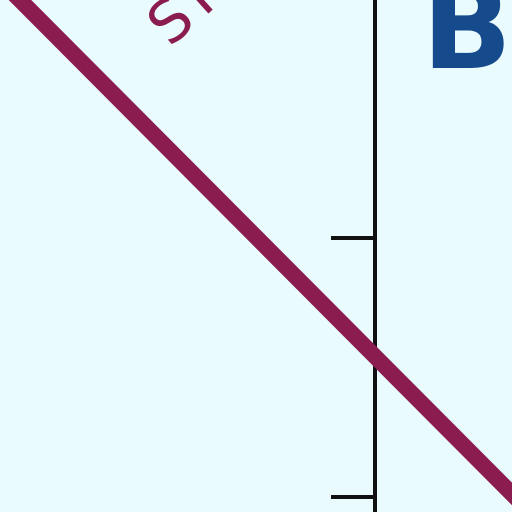 This screenshot has width=512, height=512. Describe the element at coordinates (353, 367) in the screenshot. I see `y-axis-ticks` at that location.